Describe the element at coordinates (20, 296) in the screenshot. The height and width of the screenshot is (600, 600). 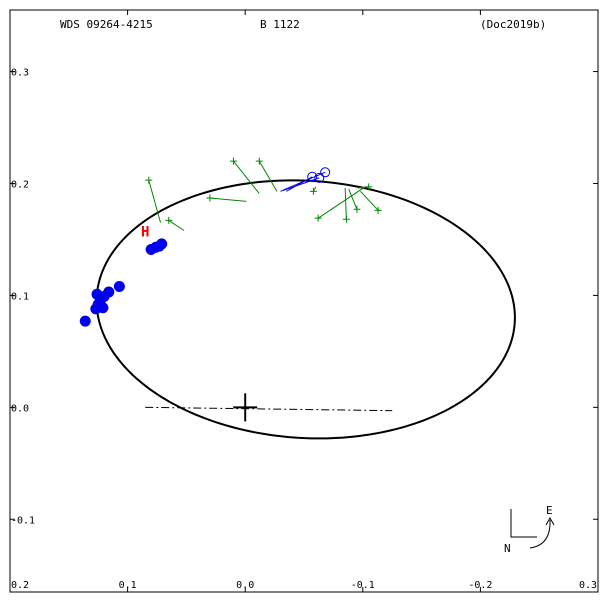
I see `y-tick-label-2: 0.1` at that location.